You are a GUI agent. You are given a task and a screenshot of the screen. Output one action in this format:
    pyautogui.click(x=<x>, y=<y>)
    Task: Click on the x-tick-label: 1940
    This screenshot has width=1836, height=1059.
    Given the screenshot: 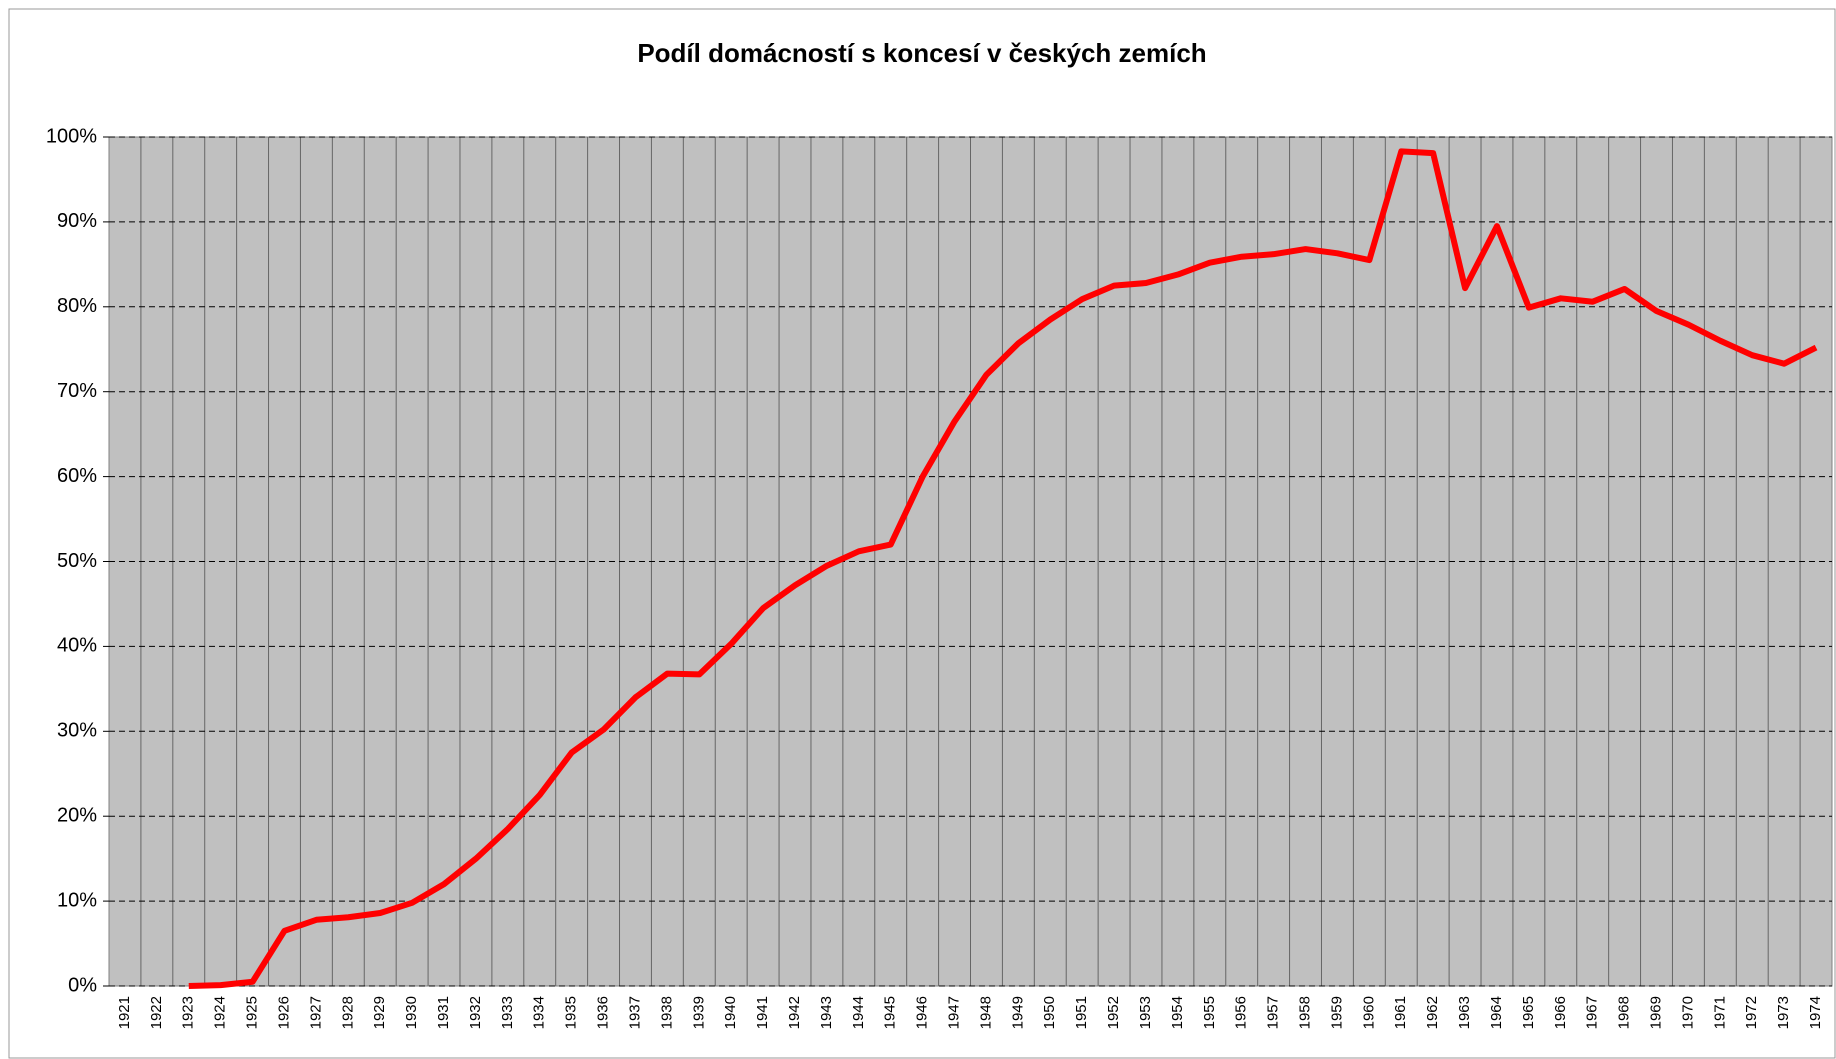 What is the action you would take?
    pyautogui.click(x=730, y=1012)
    